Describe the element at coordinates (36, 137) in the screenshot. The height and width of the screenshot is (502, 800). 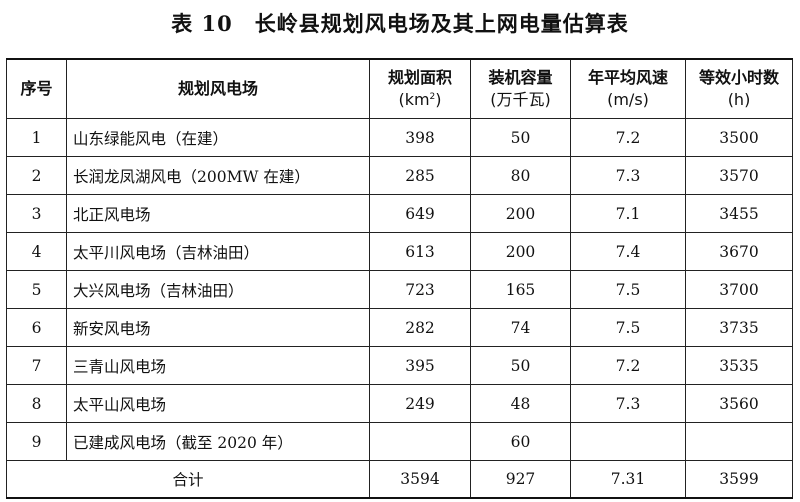
I see `cell-no: 1` at that location.